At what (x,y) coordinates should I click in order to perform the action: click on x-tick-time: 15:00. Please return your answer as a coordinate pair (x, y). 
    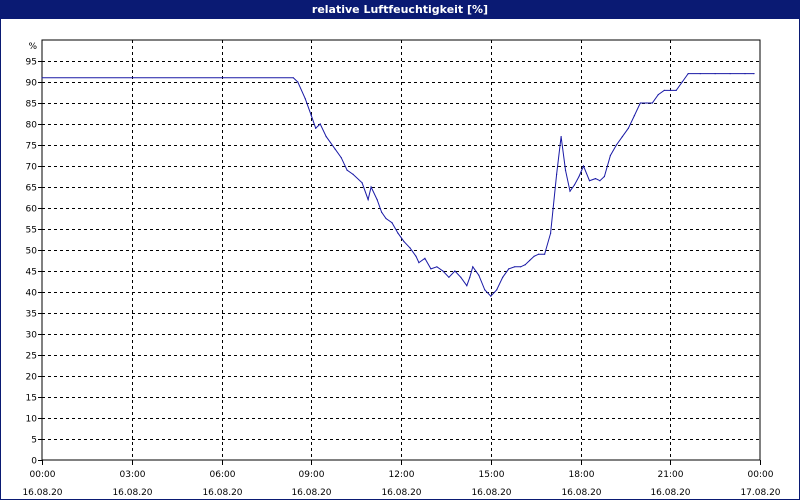
    Looking at the image, I should click on (492, 475).